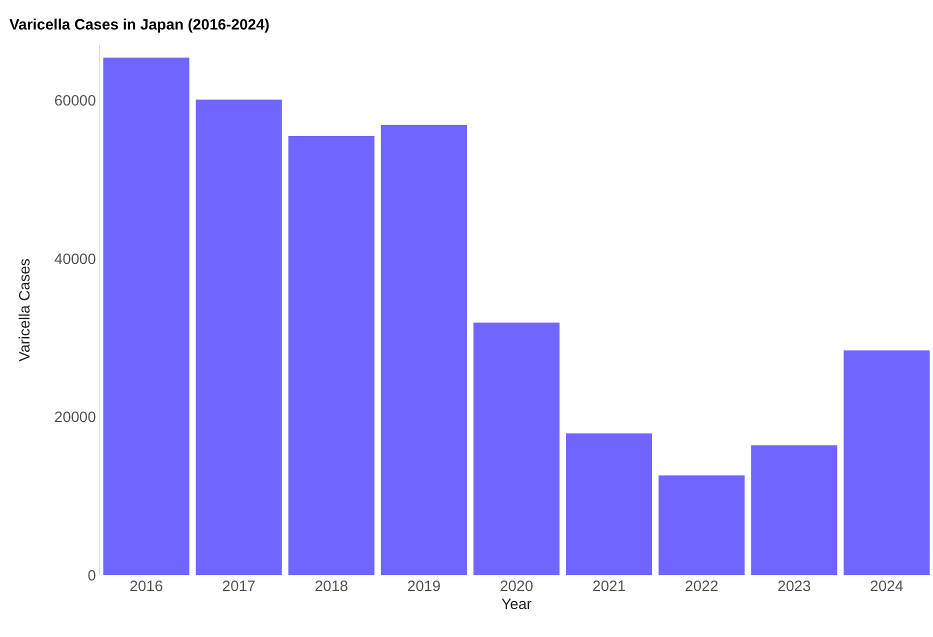 Image resolution: width=933 pixels, height=637 pixels. Describe the element at coordinates (239, 586) in the screenshot. I see `x-tick-label: 2017` at that location.